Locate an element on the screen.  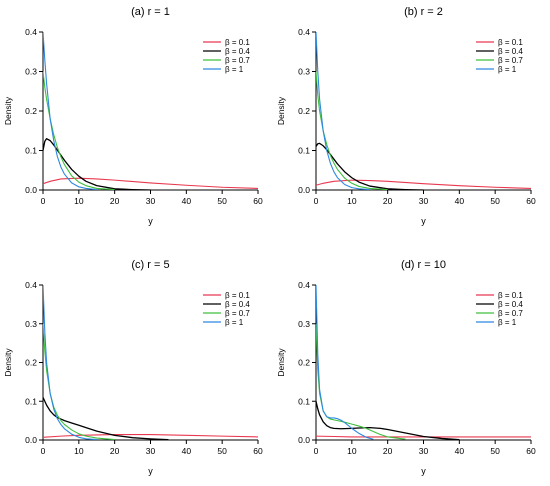
chart-title: (b) r = 2 is located at coordinates (423, 12).